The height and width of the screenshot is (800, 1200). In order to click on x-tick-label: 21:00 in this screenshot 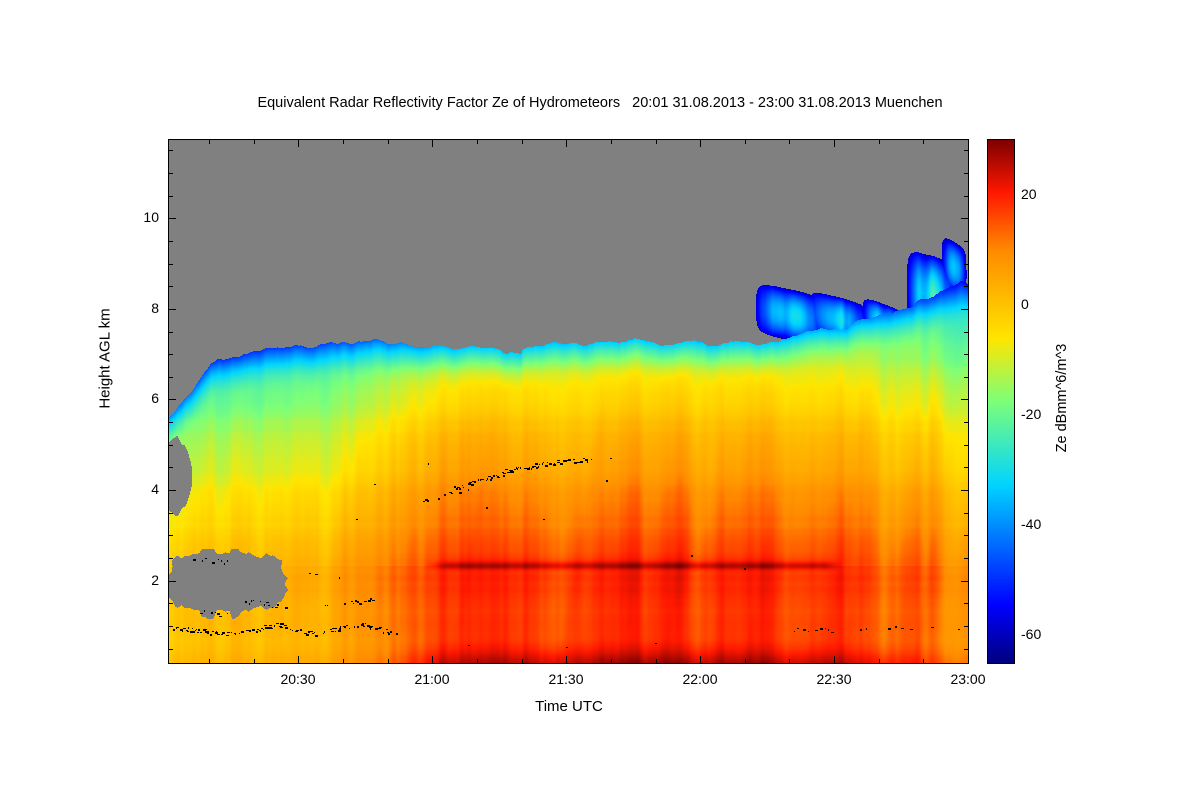, I will do `click(432, 679)`.